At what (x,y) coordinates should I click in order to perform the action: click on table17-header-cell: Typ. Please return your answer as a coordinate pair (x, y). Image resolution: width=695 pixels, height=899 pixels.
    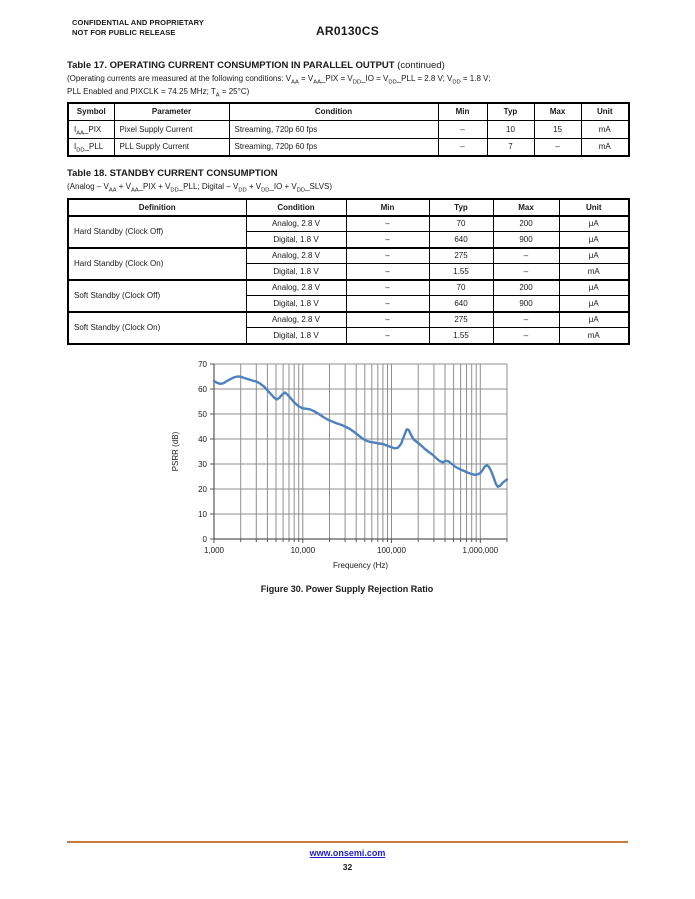
    Looking at the image, I should click on (510, 111).